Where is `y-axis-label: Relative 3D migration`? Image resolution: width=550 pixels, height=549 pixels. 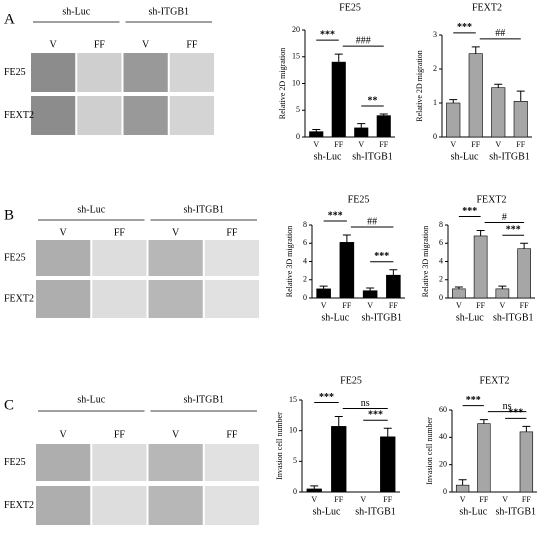
y-axis-label: Relative 3D migration is located at coordinates (289, 262).